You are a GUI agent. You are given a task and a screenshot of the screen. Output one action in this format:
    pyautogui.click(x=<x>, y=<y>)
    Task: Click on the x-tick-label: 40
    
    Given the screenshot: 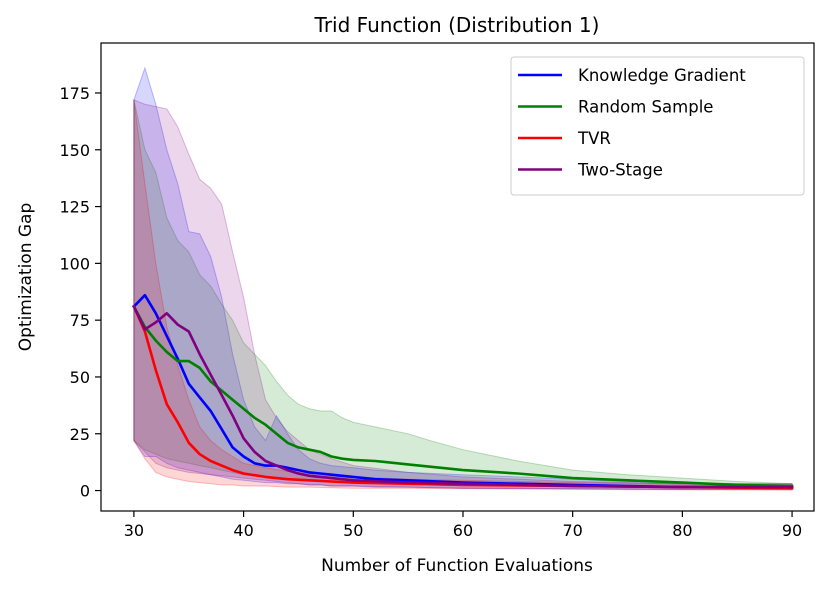 What is the action you would take?
    pyautogui.click(x=243, y=530)
    